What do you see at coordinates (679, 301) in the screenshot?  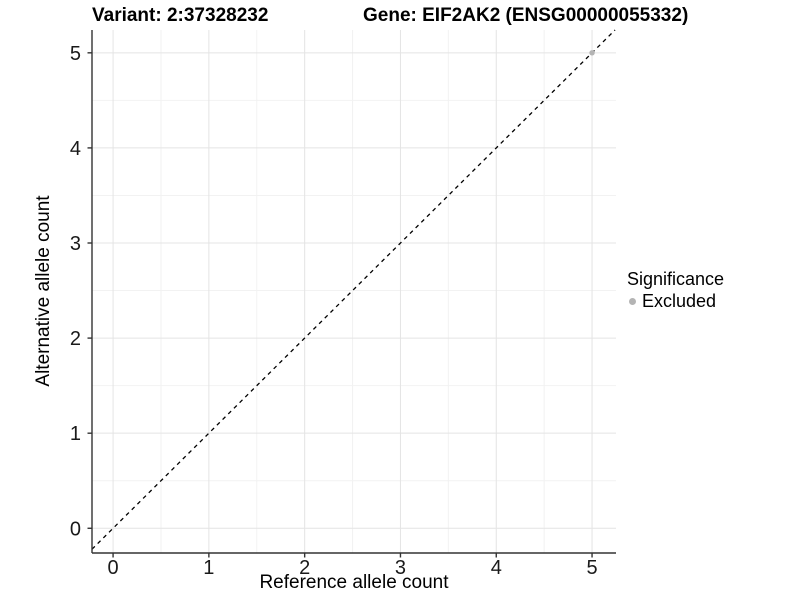 I see `legend-item-label: Excluded` at bounding box center [679, 301].